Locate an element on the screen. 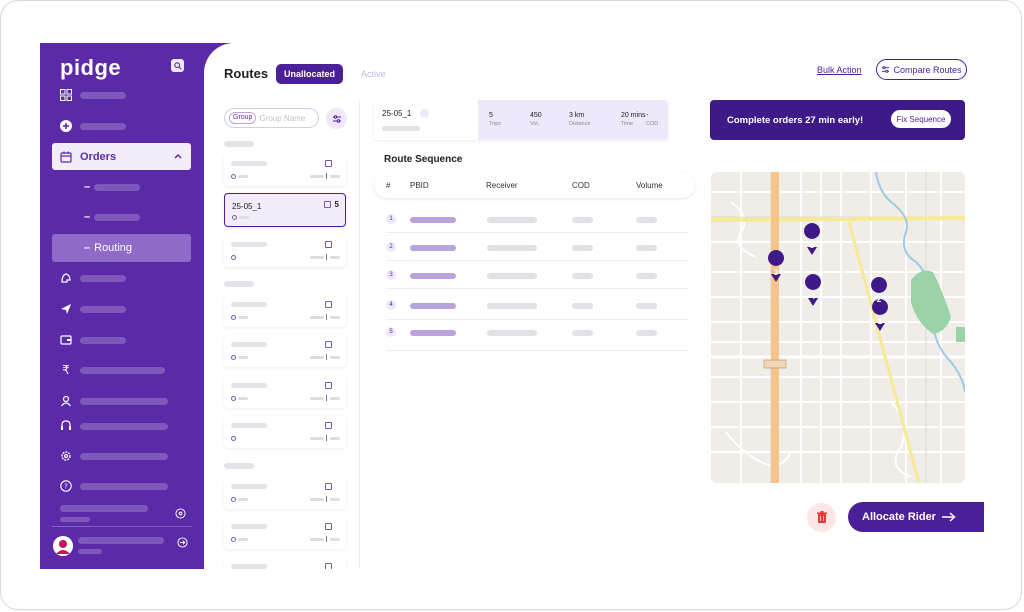  map-marker-1: 1 is located at coordinates (880, 321).